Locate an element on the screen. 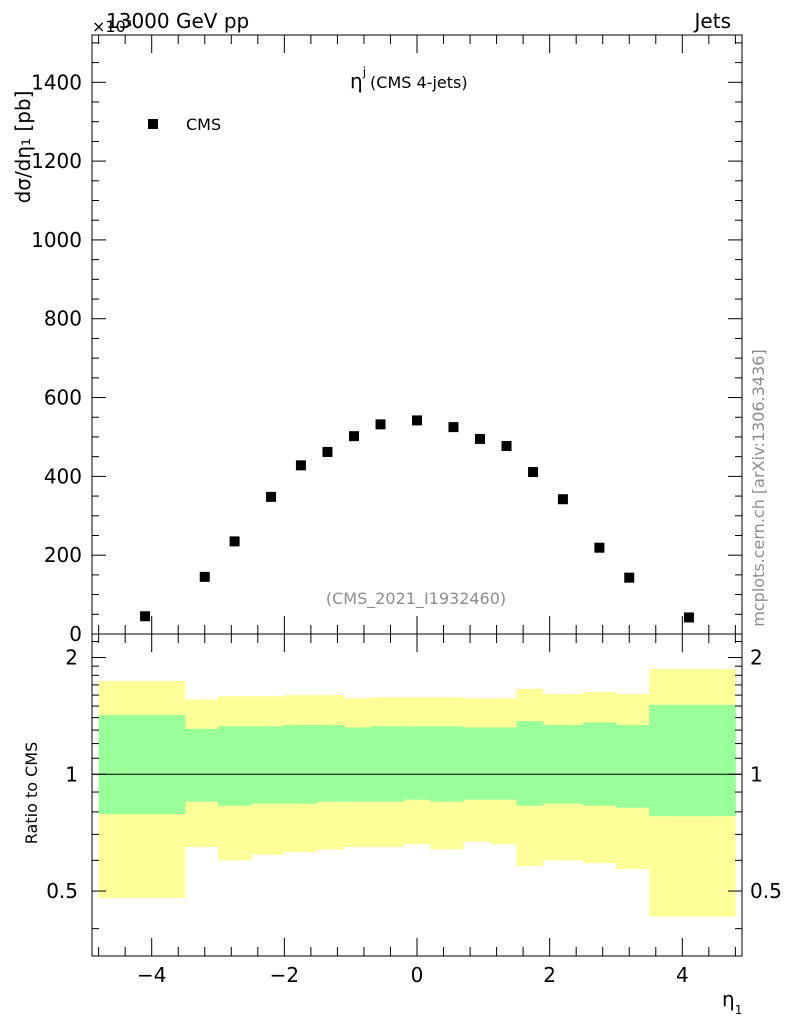 This screenshot has height=1024, width=786. x-tick-label: 2 is located at coordinates (549, 975).